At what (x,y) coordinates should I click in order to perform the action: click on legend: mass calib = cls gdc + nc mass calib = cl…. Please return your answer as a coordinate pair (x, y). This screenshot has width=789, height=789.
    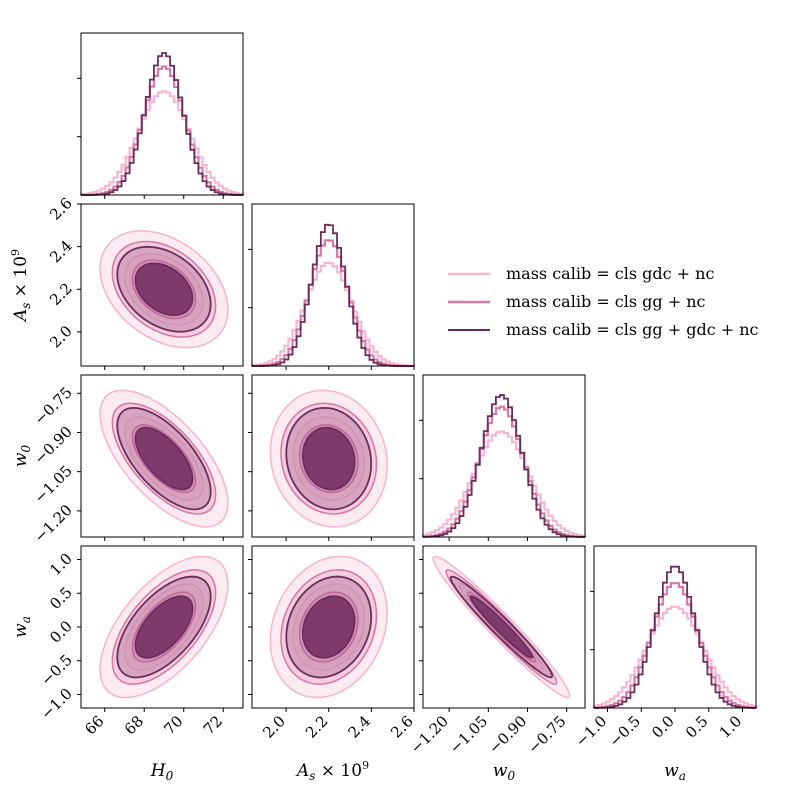
    Looking at the image, I should click on (603, 301).